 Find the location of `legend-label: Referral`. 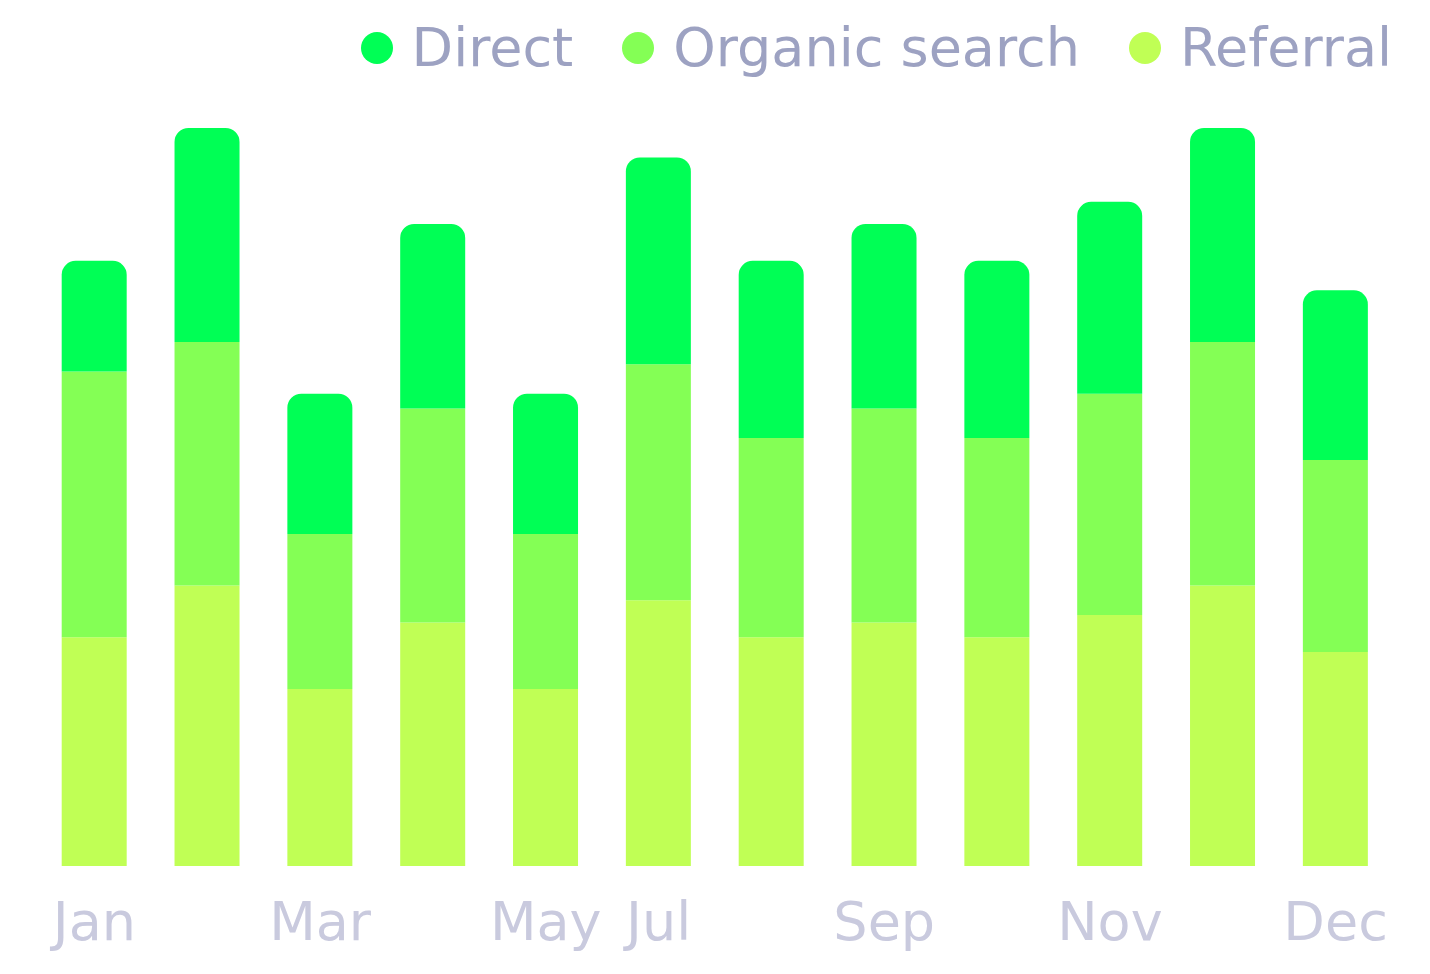

legend-label: Referral is located at coordinates (1285, 47).